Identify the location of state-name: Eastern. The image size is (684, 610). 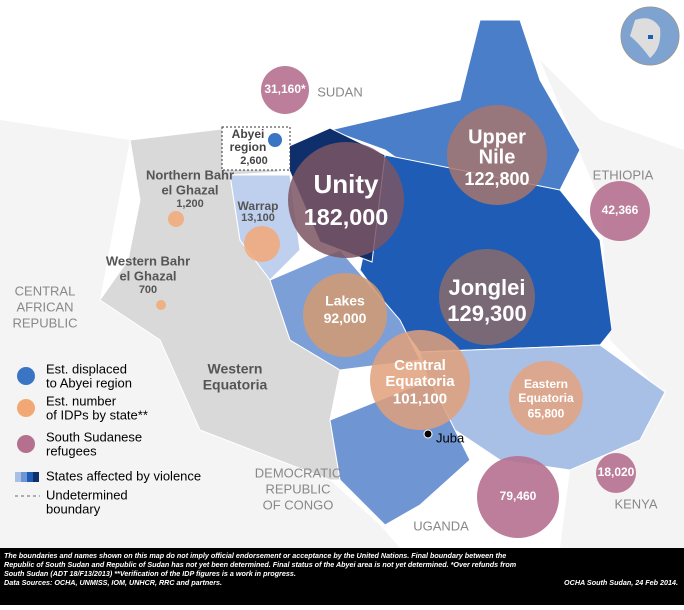
(546, 384).